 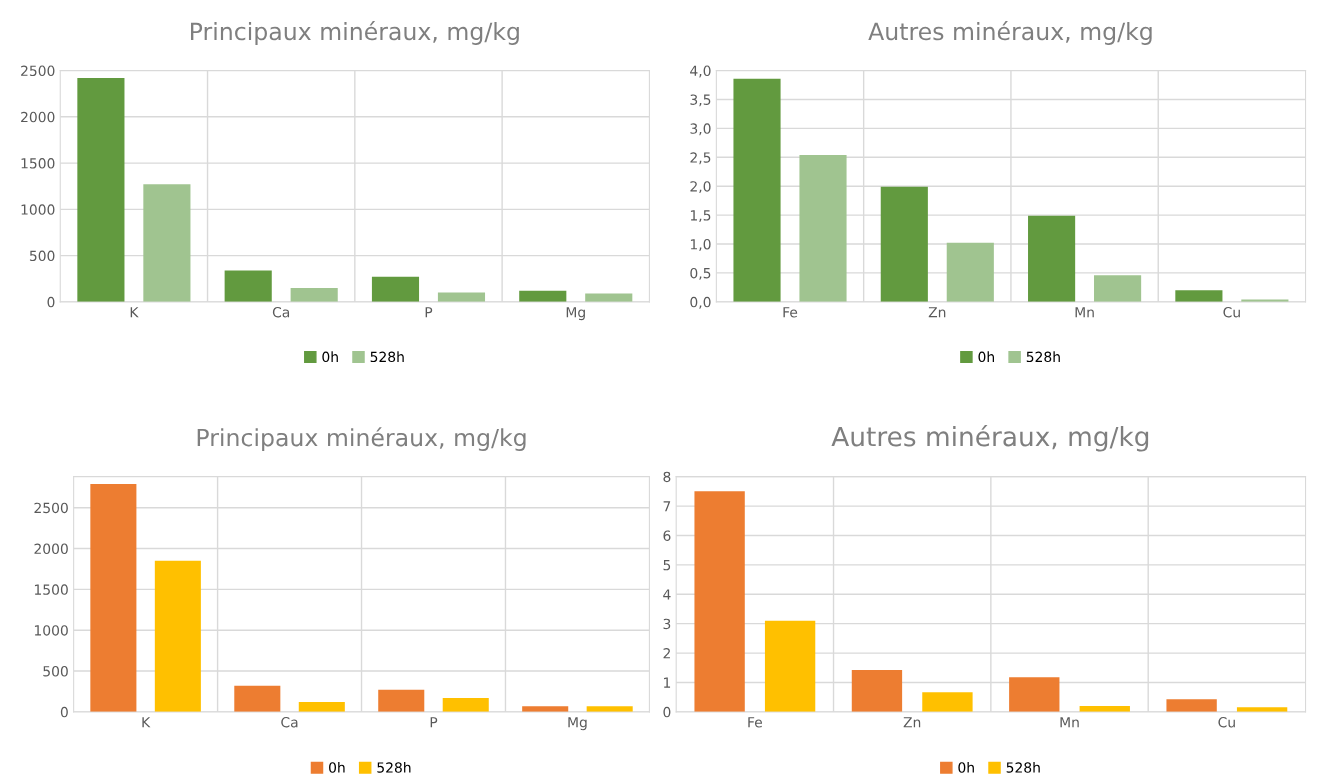 What do you see at coordinates (667, 535) in the screenshot?
I see `y-tick-label: 6` at bounding box center [667, 535].